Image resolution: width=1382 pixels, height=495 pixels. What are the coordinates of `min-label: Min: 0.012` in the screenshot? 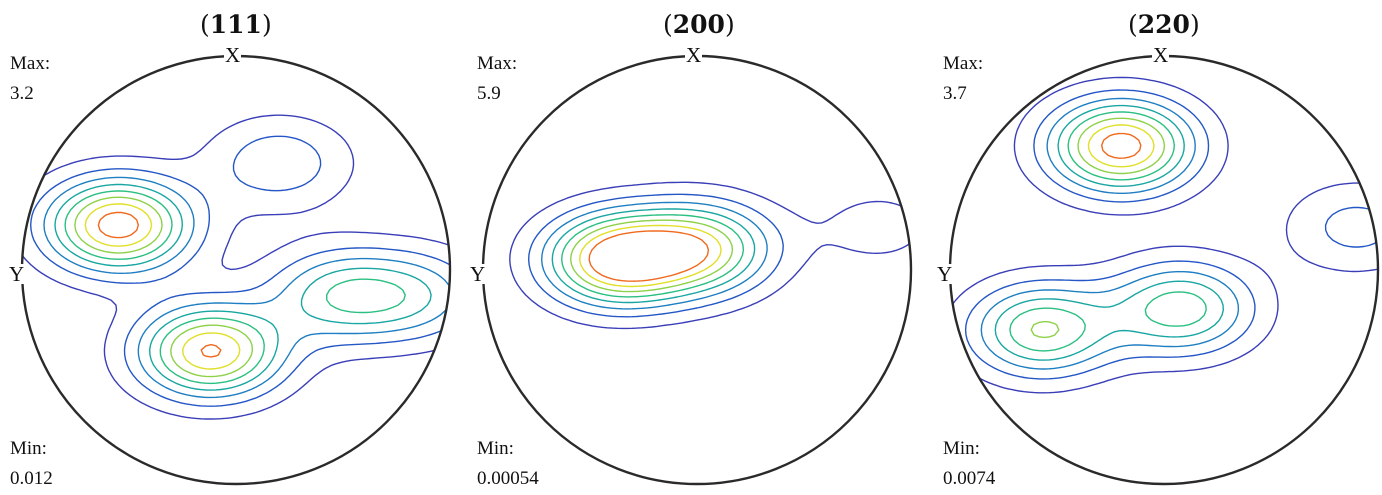 It's located at (31, 464).